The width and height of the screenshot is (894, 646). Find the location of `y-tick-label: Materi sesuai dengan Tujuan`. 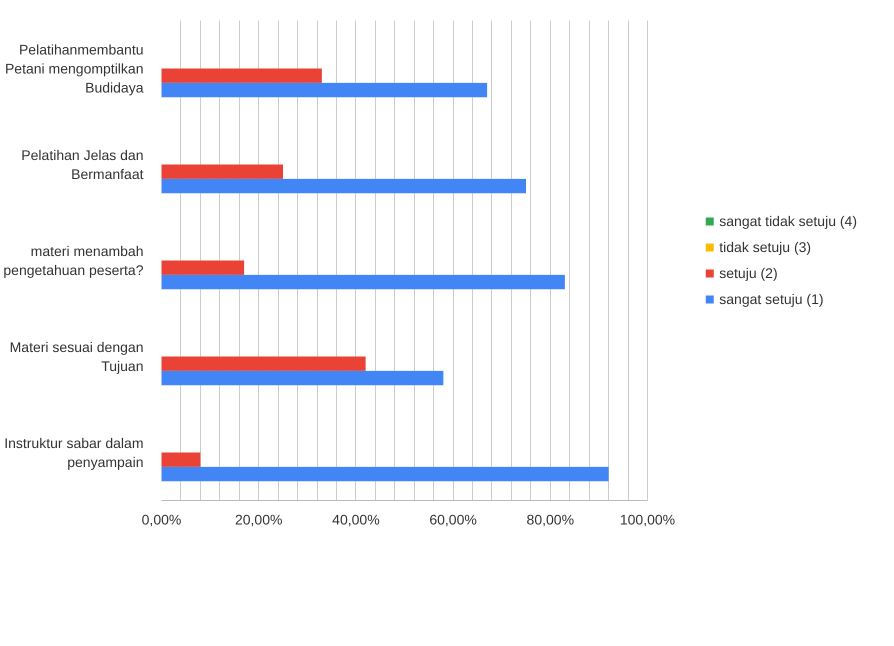

y-tick-label: Materi sesuai dengan Tujuan is located at coordinates (77, 356).